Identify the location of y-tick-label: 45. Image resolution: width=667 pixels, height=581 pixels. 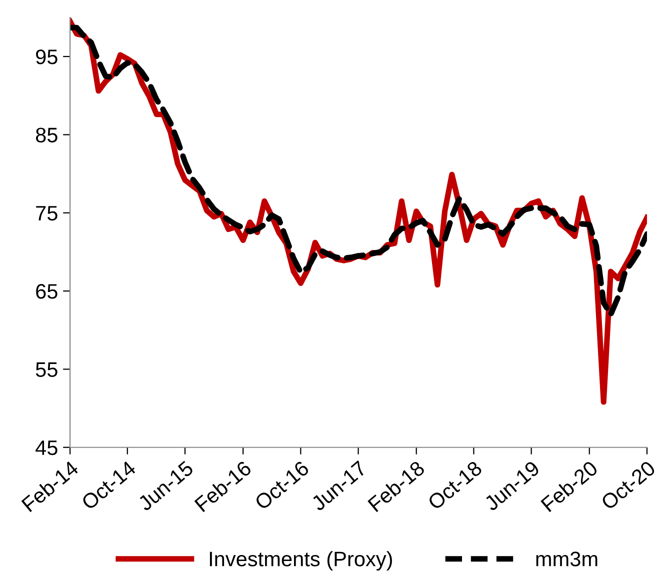
(47, 448).